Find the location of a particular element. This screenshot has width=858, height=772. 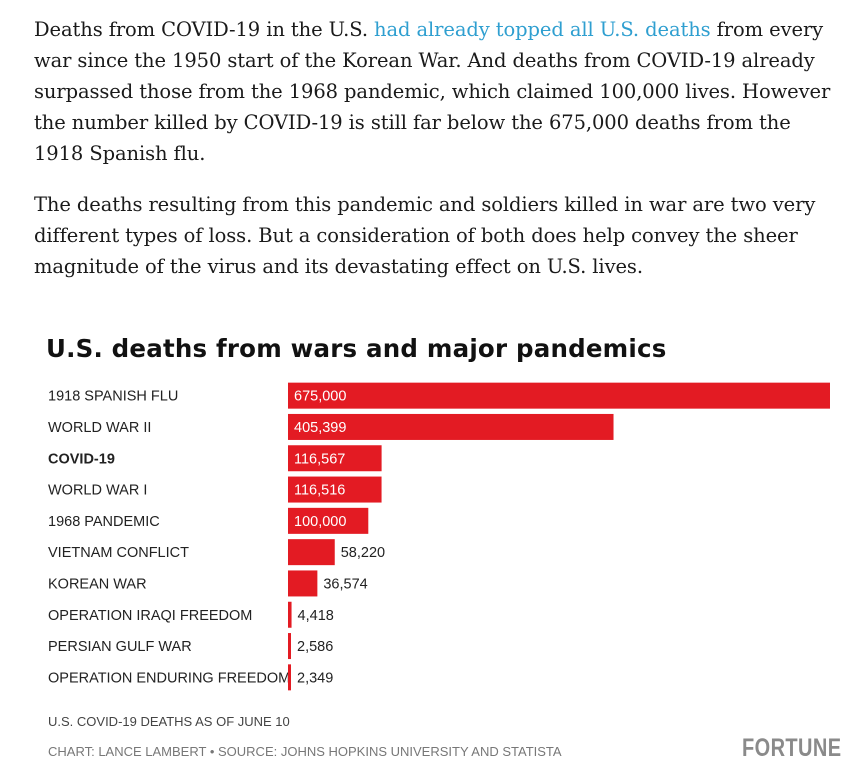

value-label: 100,000 is located at coordinates (320, 522).